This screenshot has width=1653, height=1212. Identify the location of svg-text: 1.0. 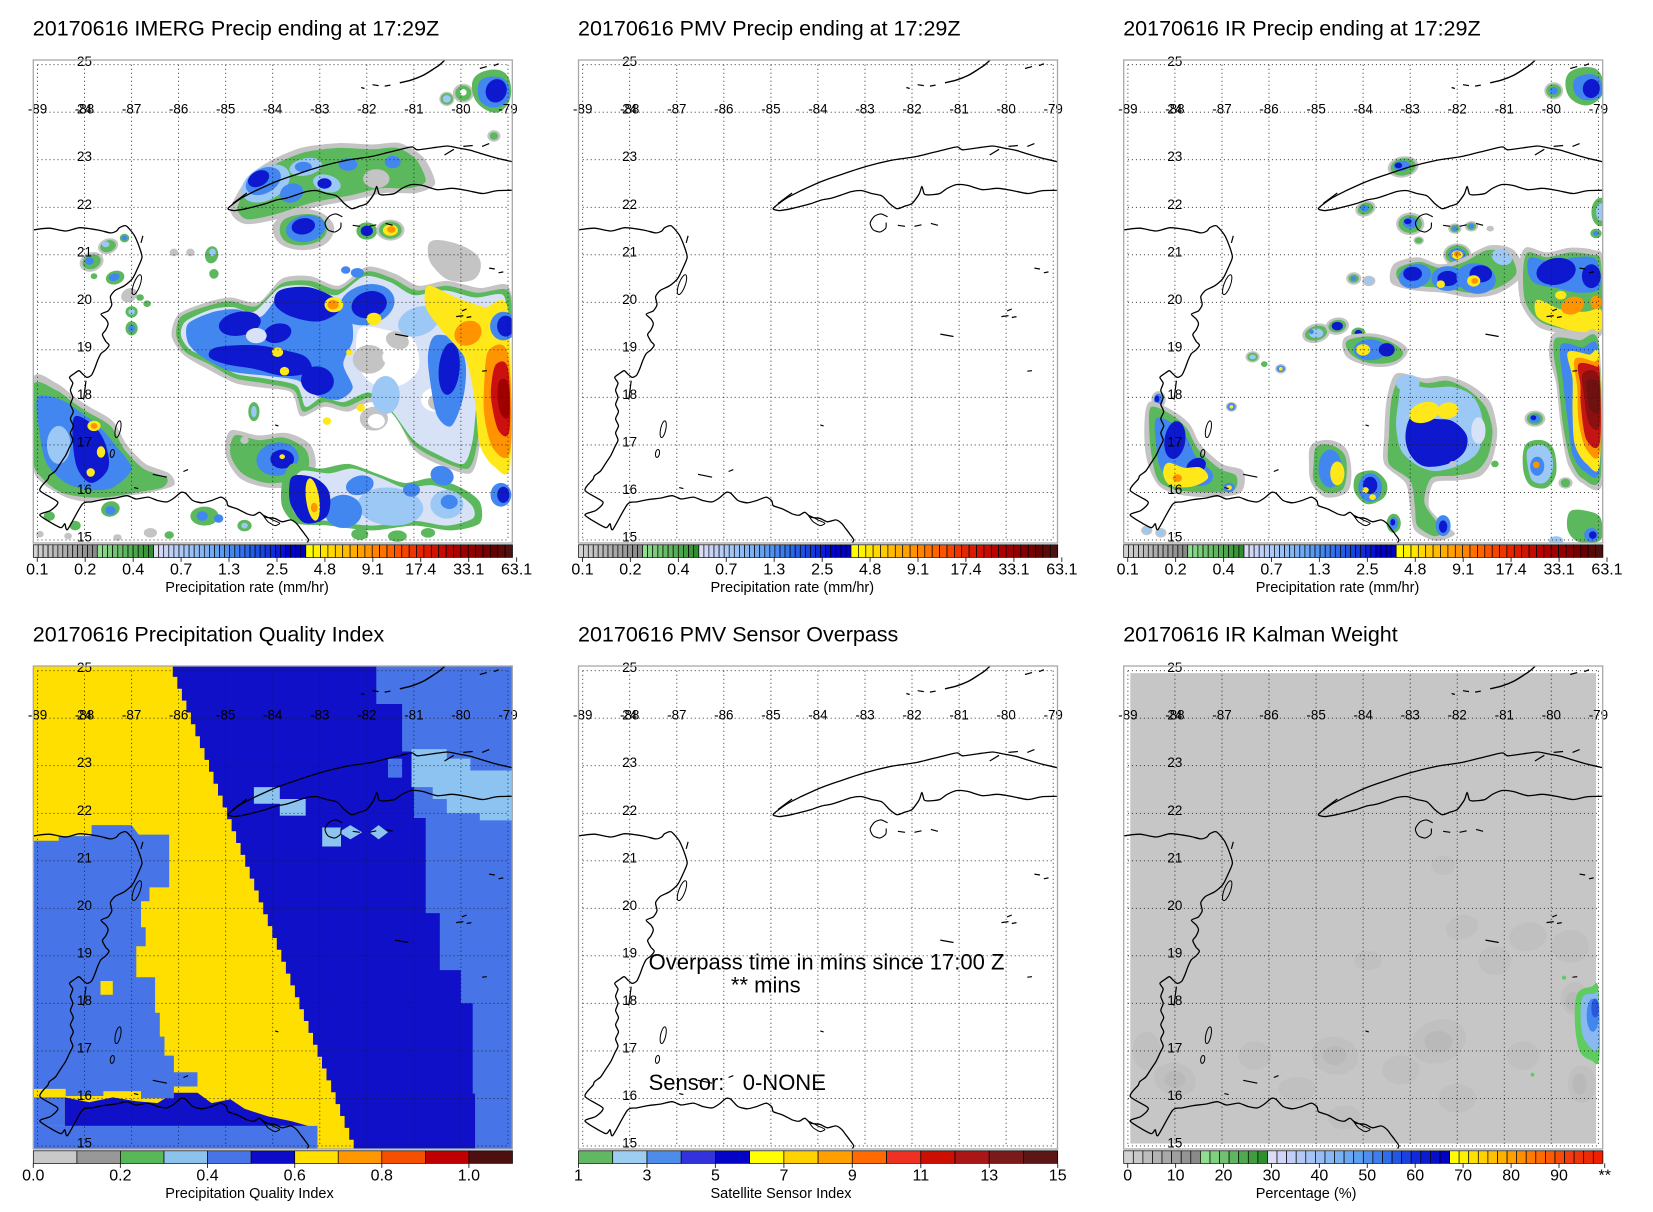
(469, 1176).